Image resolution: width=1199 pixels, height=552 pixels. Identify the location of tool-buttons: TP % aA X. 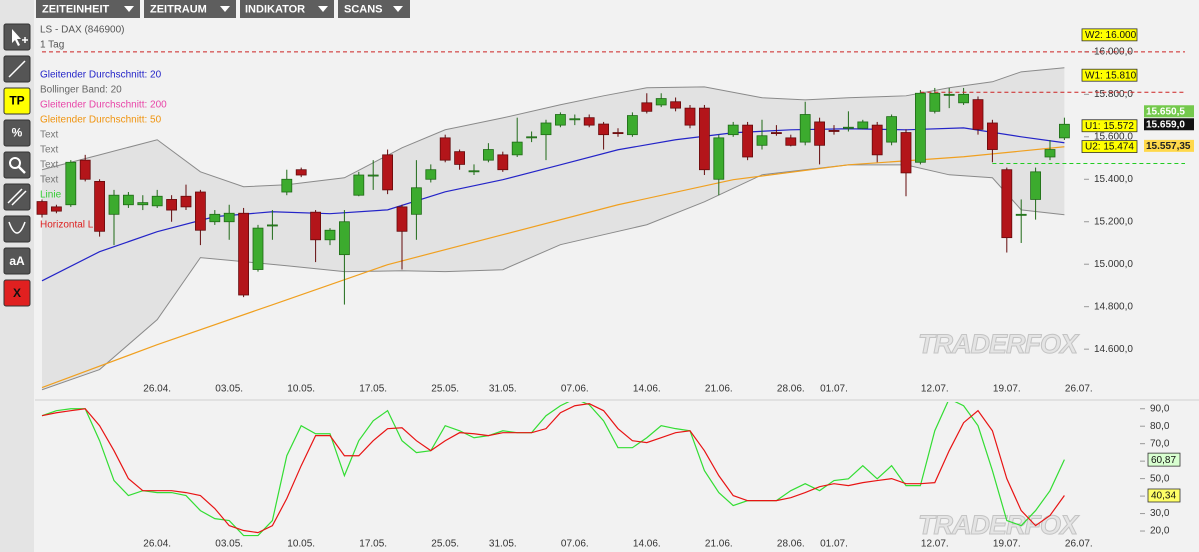
(17, 165).